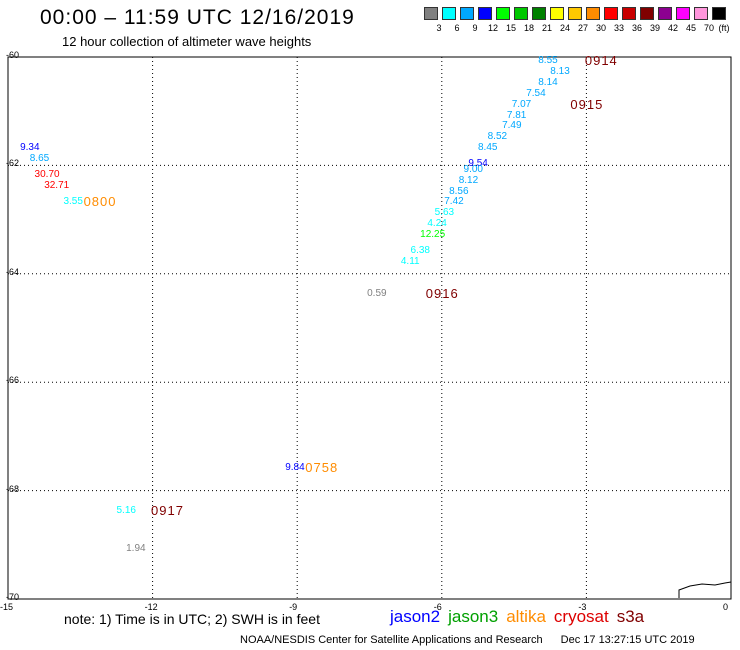  What do you see at coordinates (548, 61) in the screenshot?
I see `wave-height-value: 8.55` at bounding box center [548, 61].